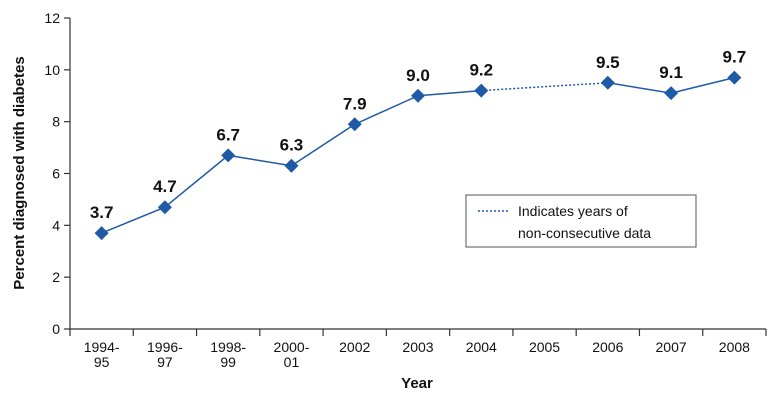 This screenshot has width=780, height=393. What do you see at coordinates (544, 347) in the screenshot?
I see `x-tick-label: 2005` at bounding box center [544, 347].